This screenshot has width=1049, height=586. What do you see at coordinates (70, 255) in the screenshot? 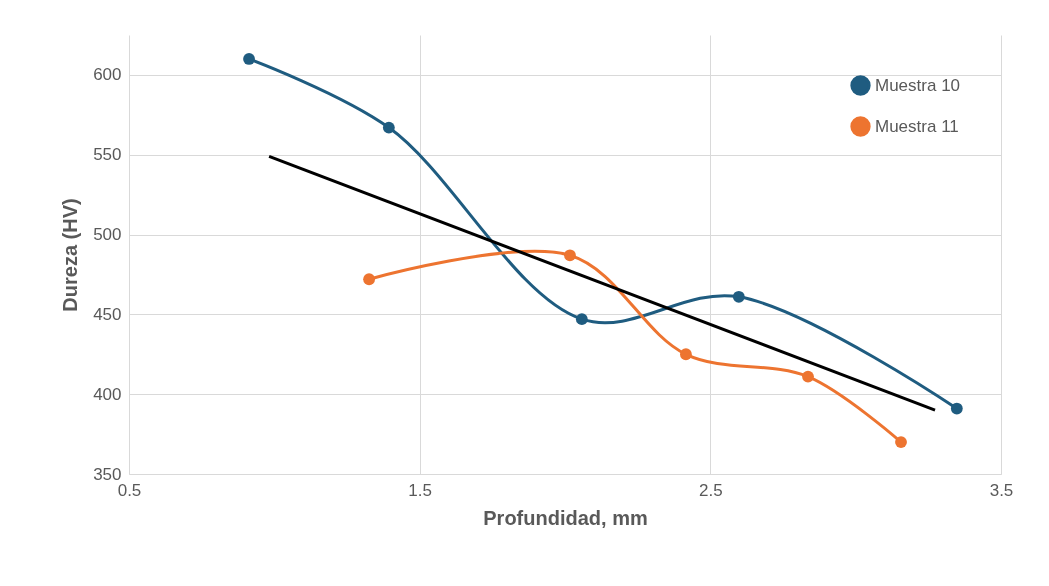
I see `y-axis-title: Dureza (HV)` at bounding box center [70, 255].